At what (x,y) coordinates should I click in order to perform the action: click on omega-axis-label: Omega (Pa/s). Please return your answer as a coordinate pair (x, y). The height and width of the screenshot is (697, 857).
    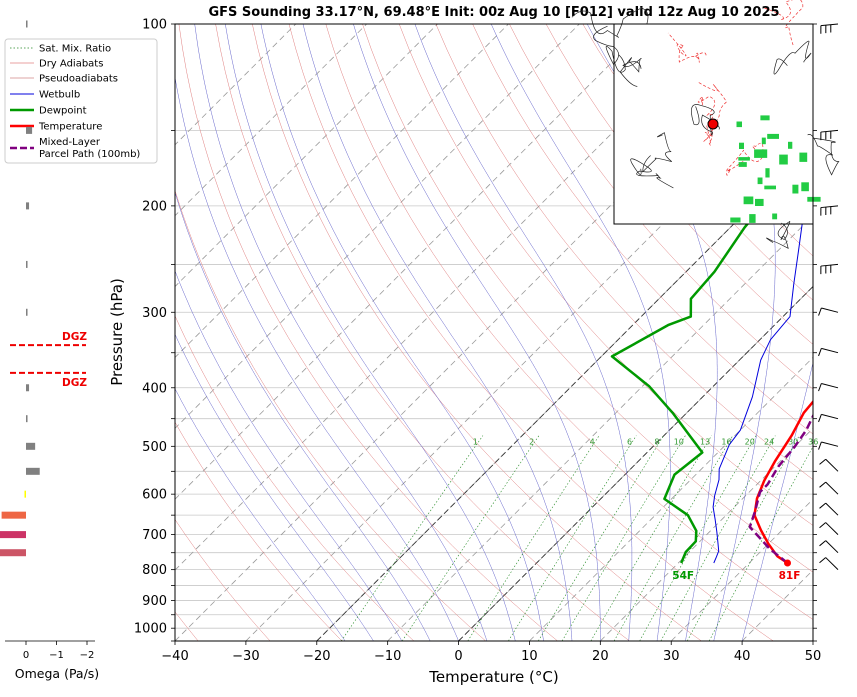
    Looking at the image, I should click on (57, 673).